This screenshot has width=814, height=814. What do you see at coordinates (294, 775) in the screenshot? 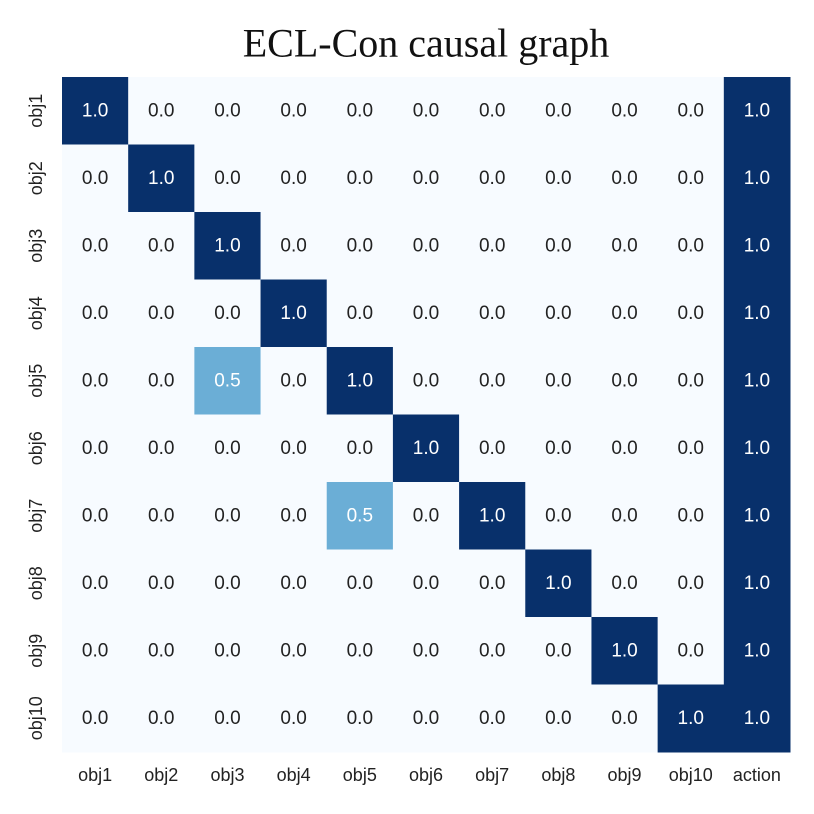
I see `x-tick-label: obj4` at bounding box center [294, 775].